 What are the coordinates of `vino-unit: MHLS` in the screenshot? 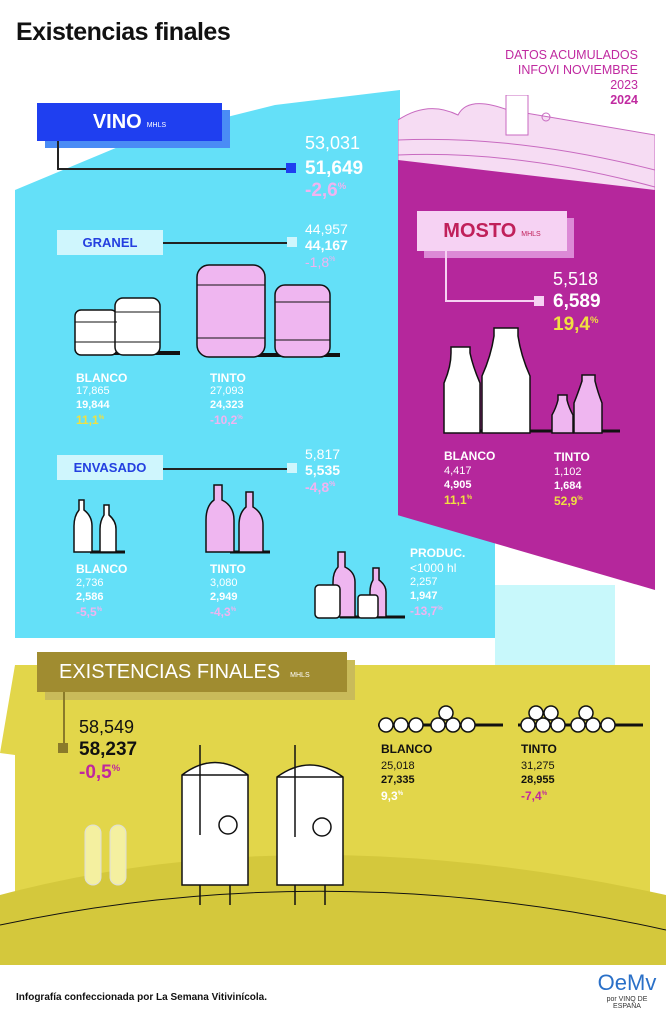 It's located at (156, 125).